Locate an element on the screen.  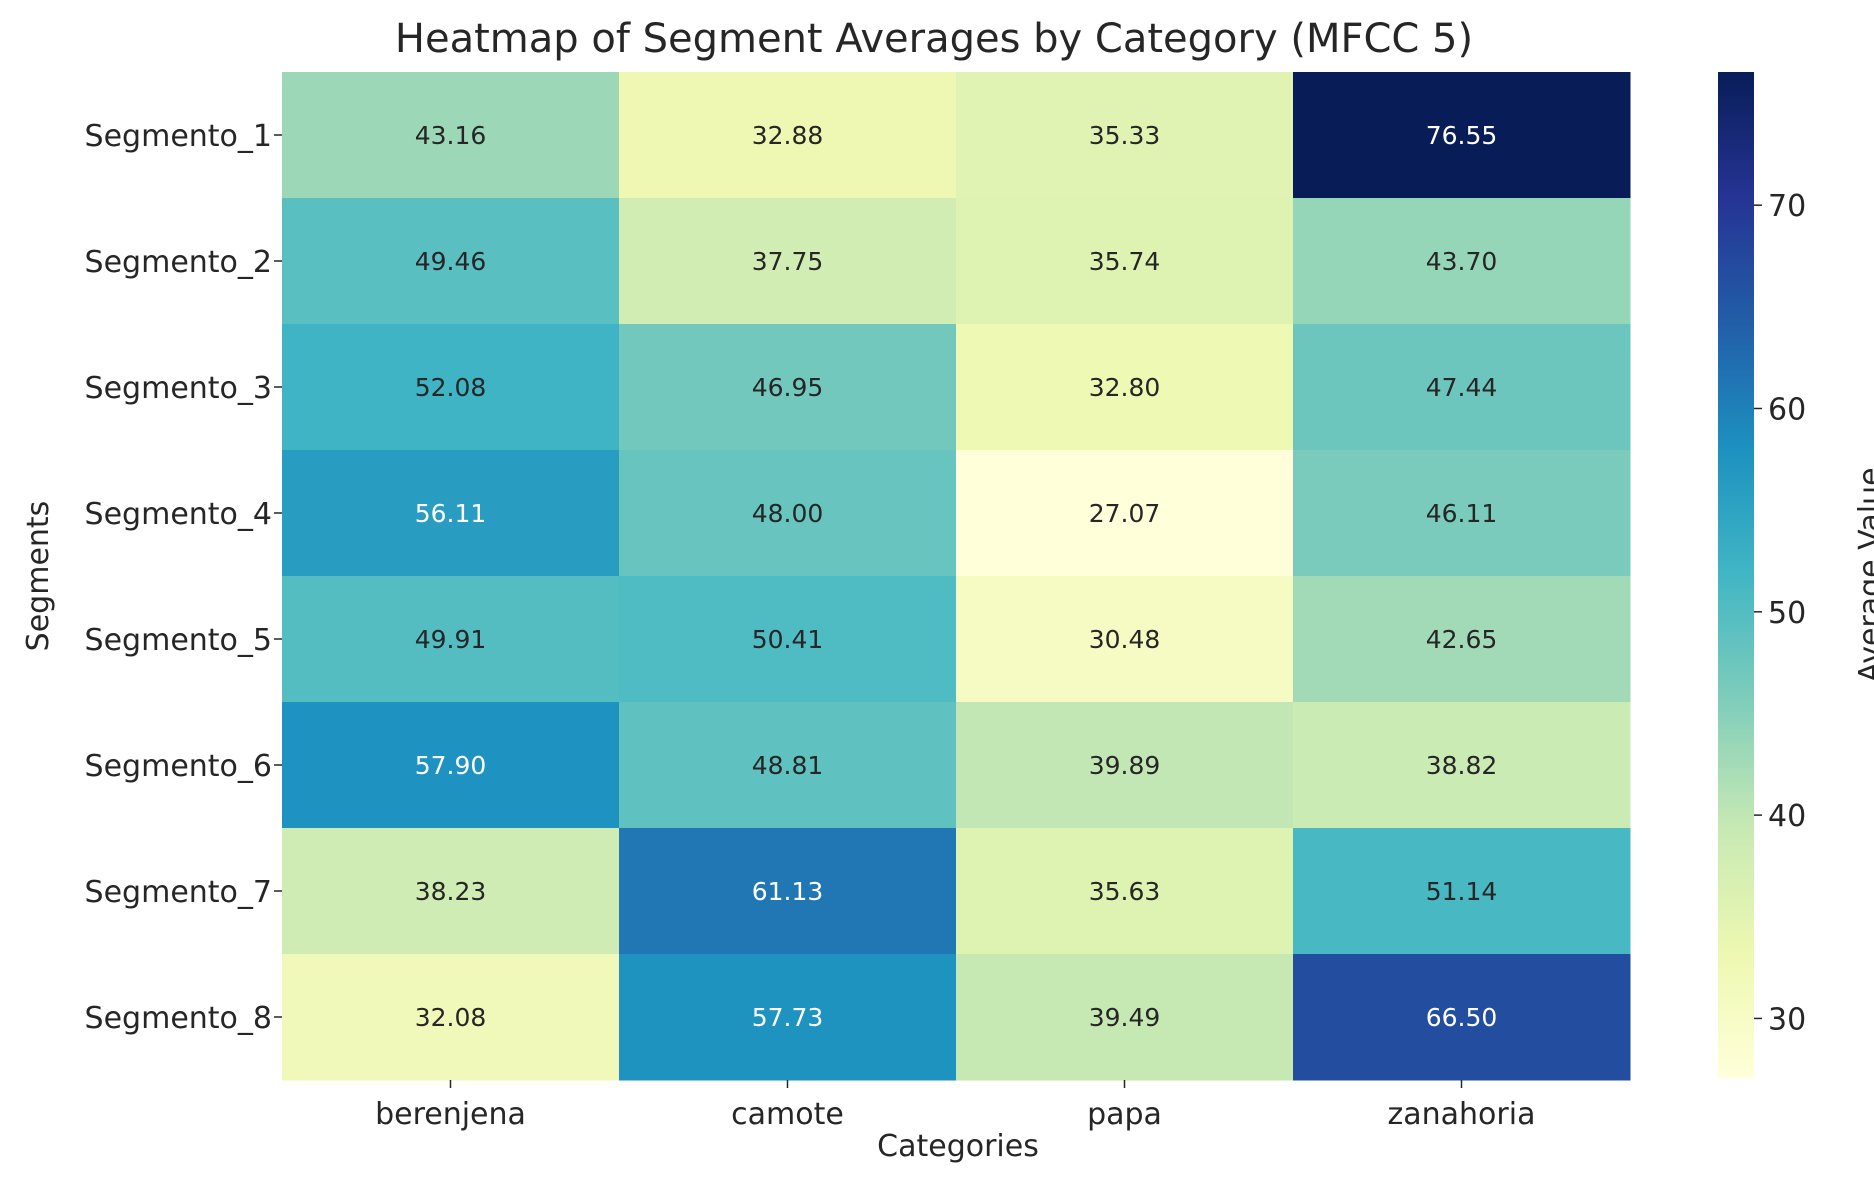
colorbar-tick-label: 50 is located at coordinates (1787, 613).